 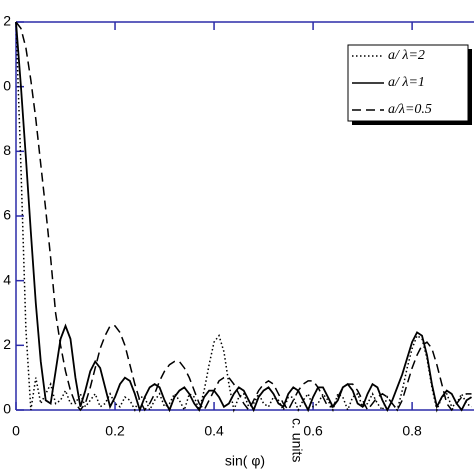 What do you see at coordinates (412, 431) in the screenshot?
I see `x-tick-label: 0.8` at bounding box center [412, 431].